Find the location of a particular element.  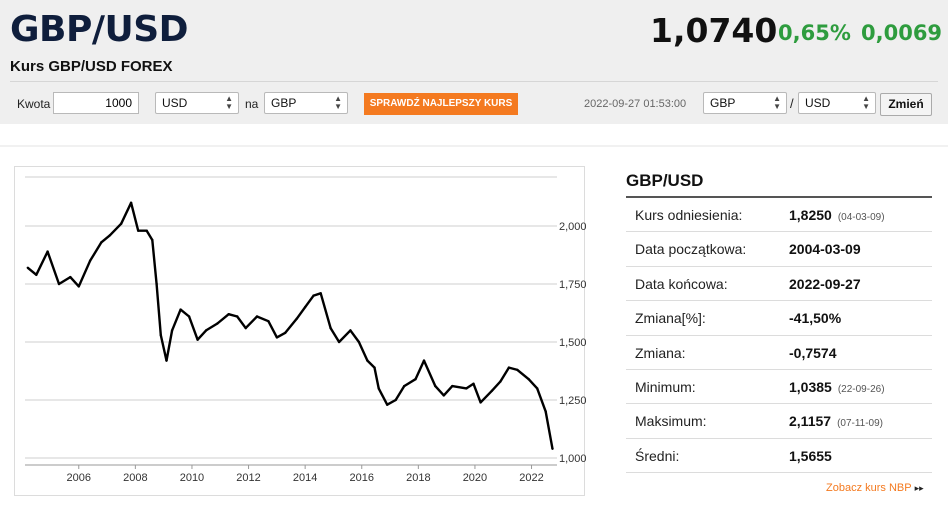

from-currency-select: USD ▲ ▼ is located at coordinates (197, 103).